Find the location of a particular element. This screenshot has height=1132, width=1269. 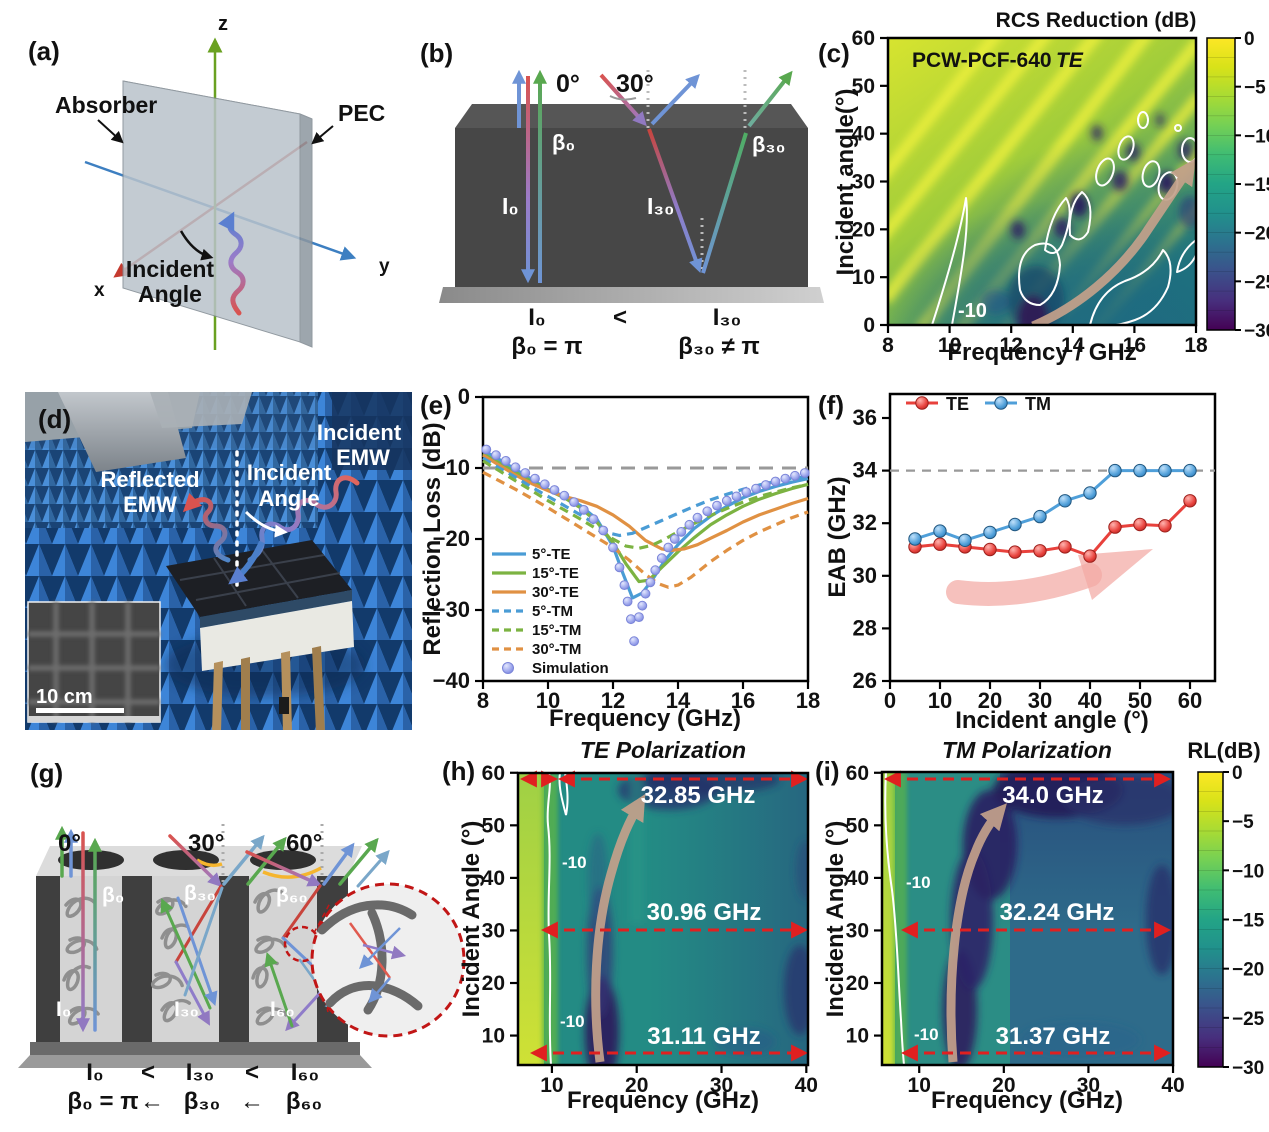

g-deg30: 30° is located at coordinates (206, 843).